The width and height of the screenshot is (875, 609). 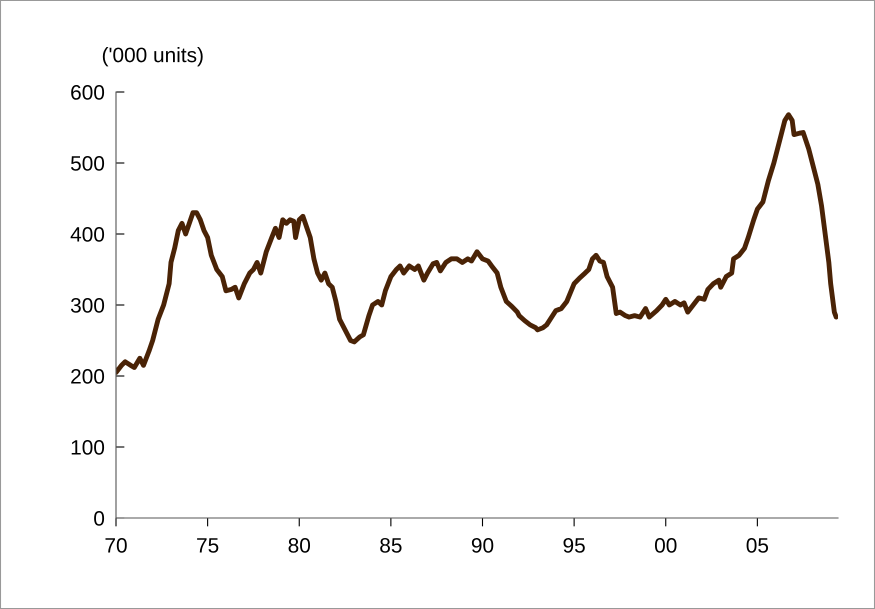 I want to click on x-tick-label: 00, so click(x=665, y=545).